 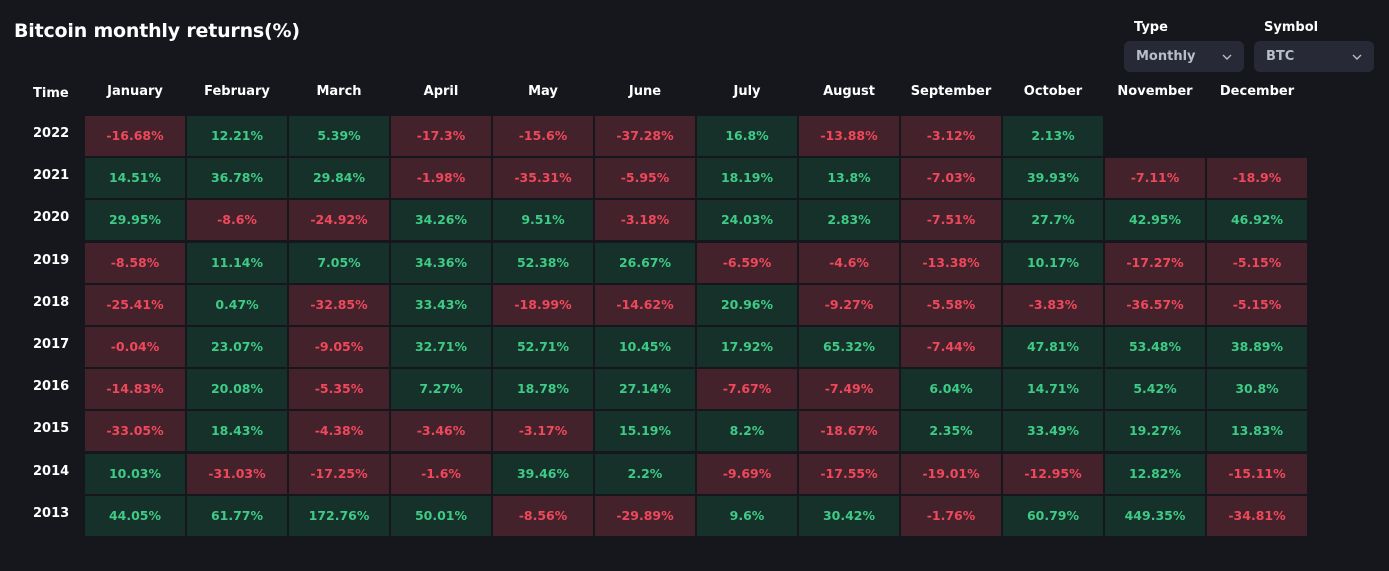 I want to click on return-cell: 30.8%, so click(x=1257, y=389).